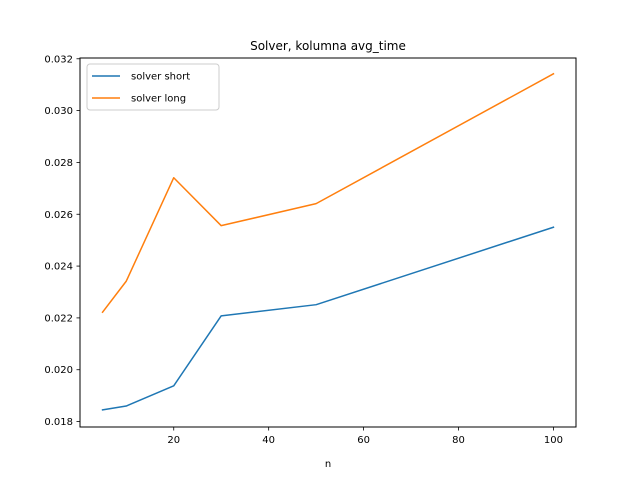 The width and height of the screenshot is (640, 480). Describe the element at coordinates (58, 111) in the screenshot. I see `y-tick-label: 0.030` at that location.